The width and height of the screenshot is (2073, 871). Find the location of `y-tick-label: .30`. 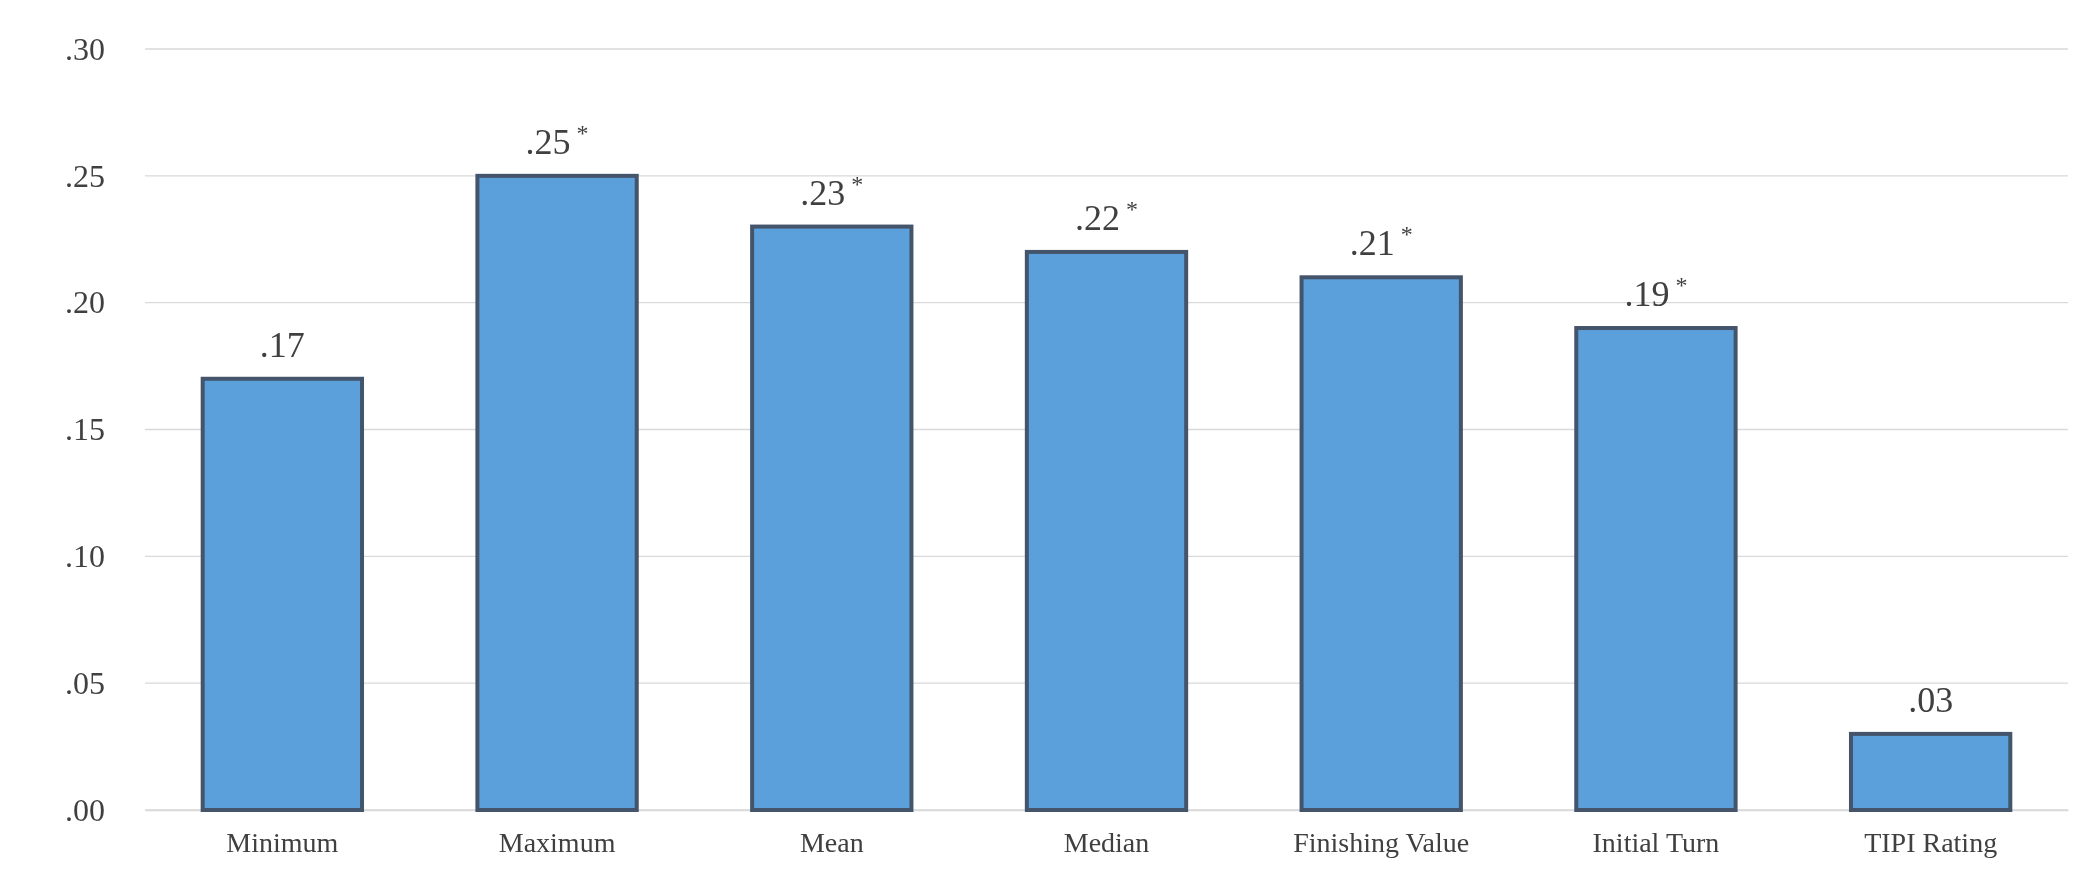

y-tick-label: .30 is located at coordinates (85, 48).